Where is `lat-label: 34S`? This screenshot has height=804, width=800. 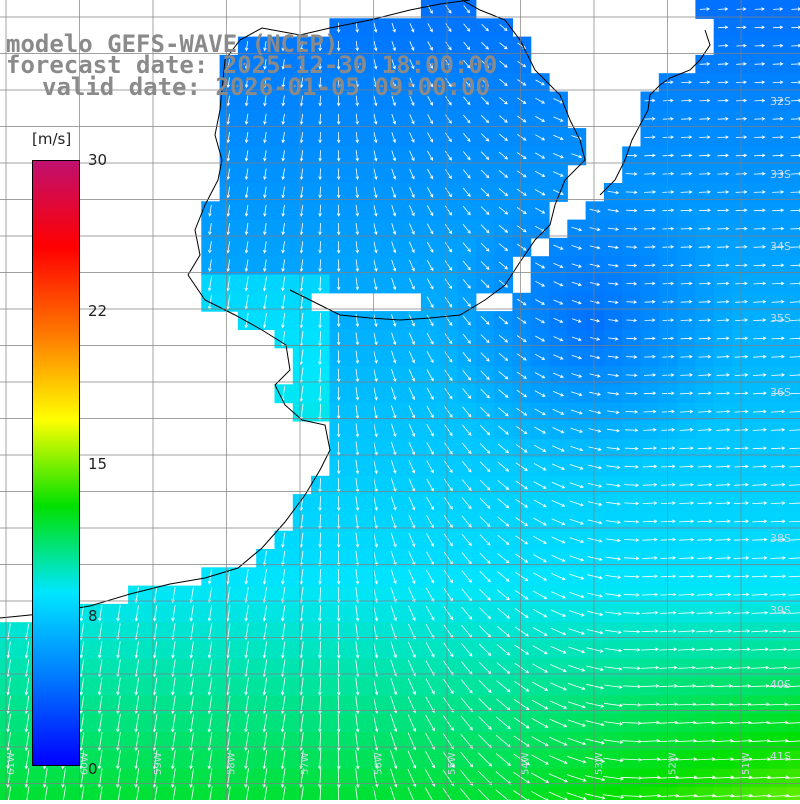
lat-label: 34S is located at coordinates (780, 246).